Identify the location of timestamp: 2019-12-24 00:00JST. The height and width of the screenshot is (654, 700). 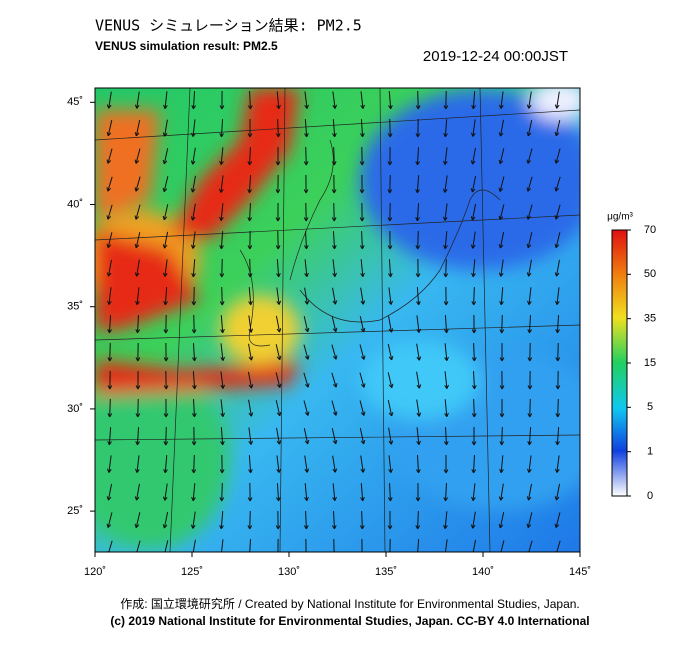
(495, 56).